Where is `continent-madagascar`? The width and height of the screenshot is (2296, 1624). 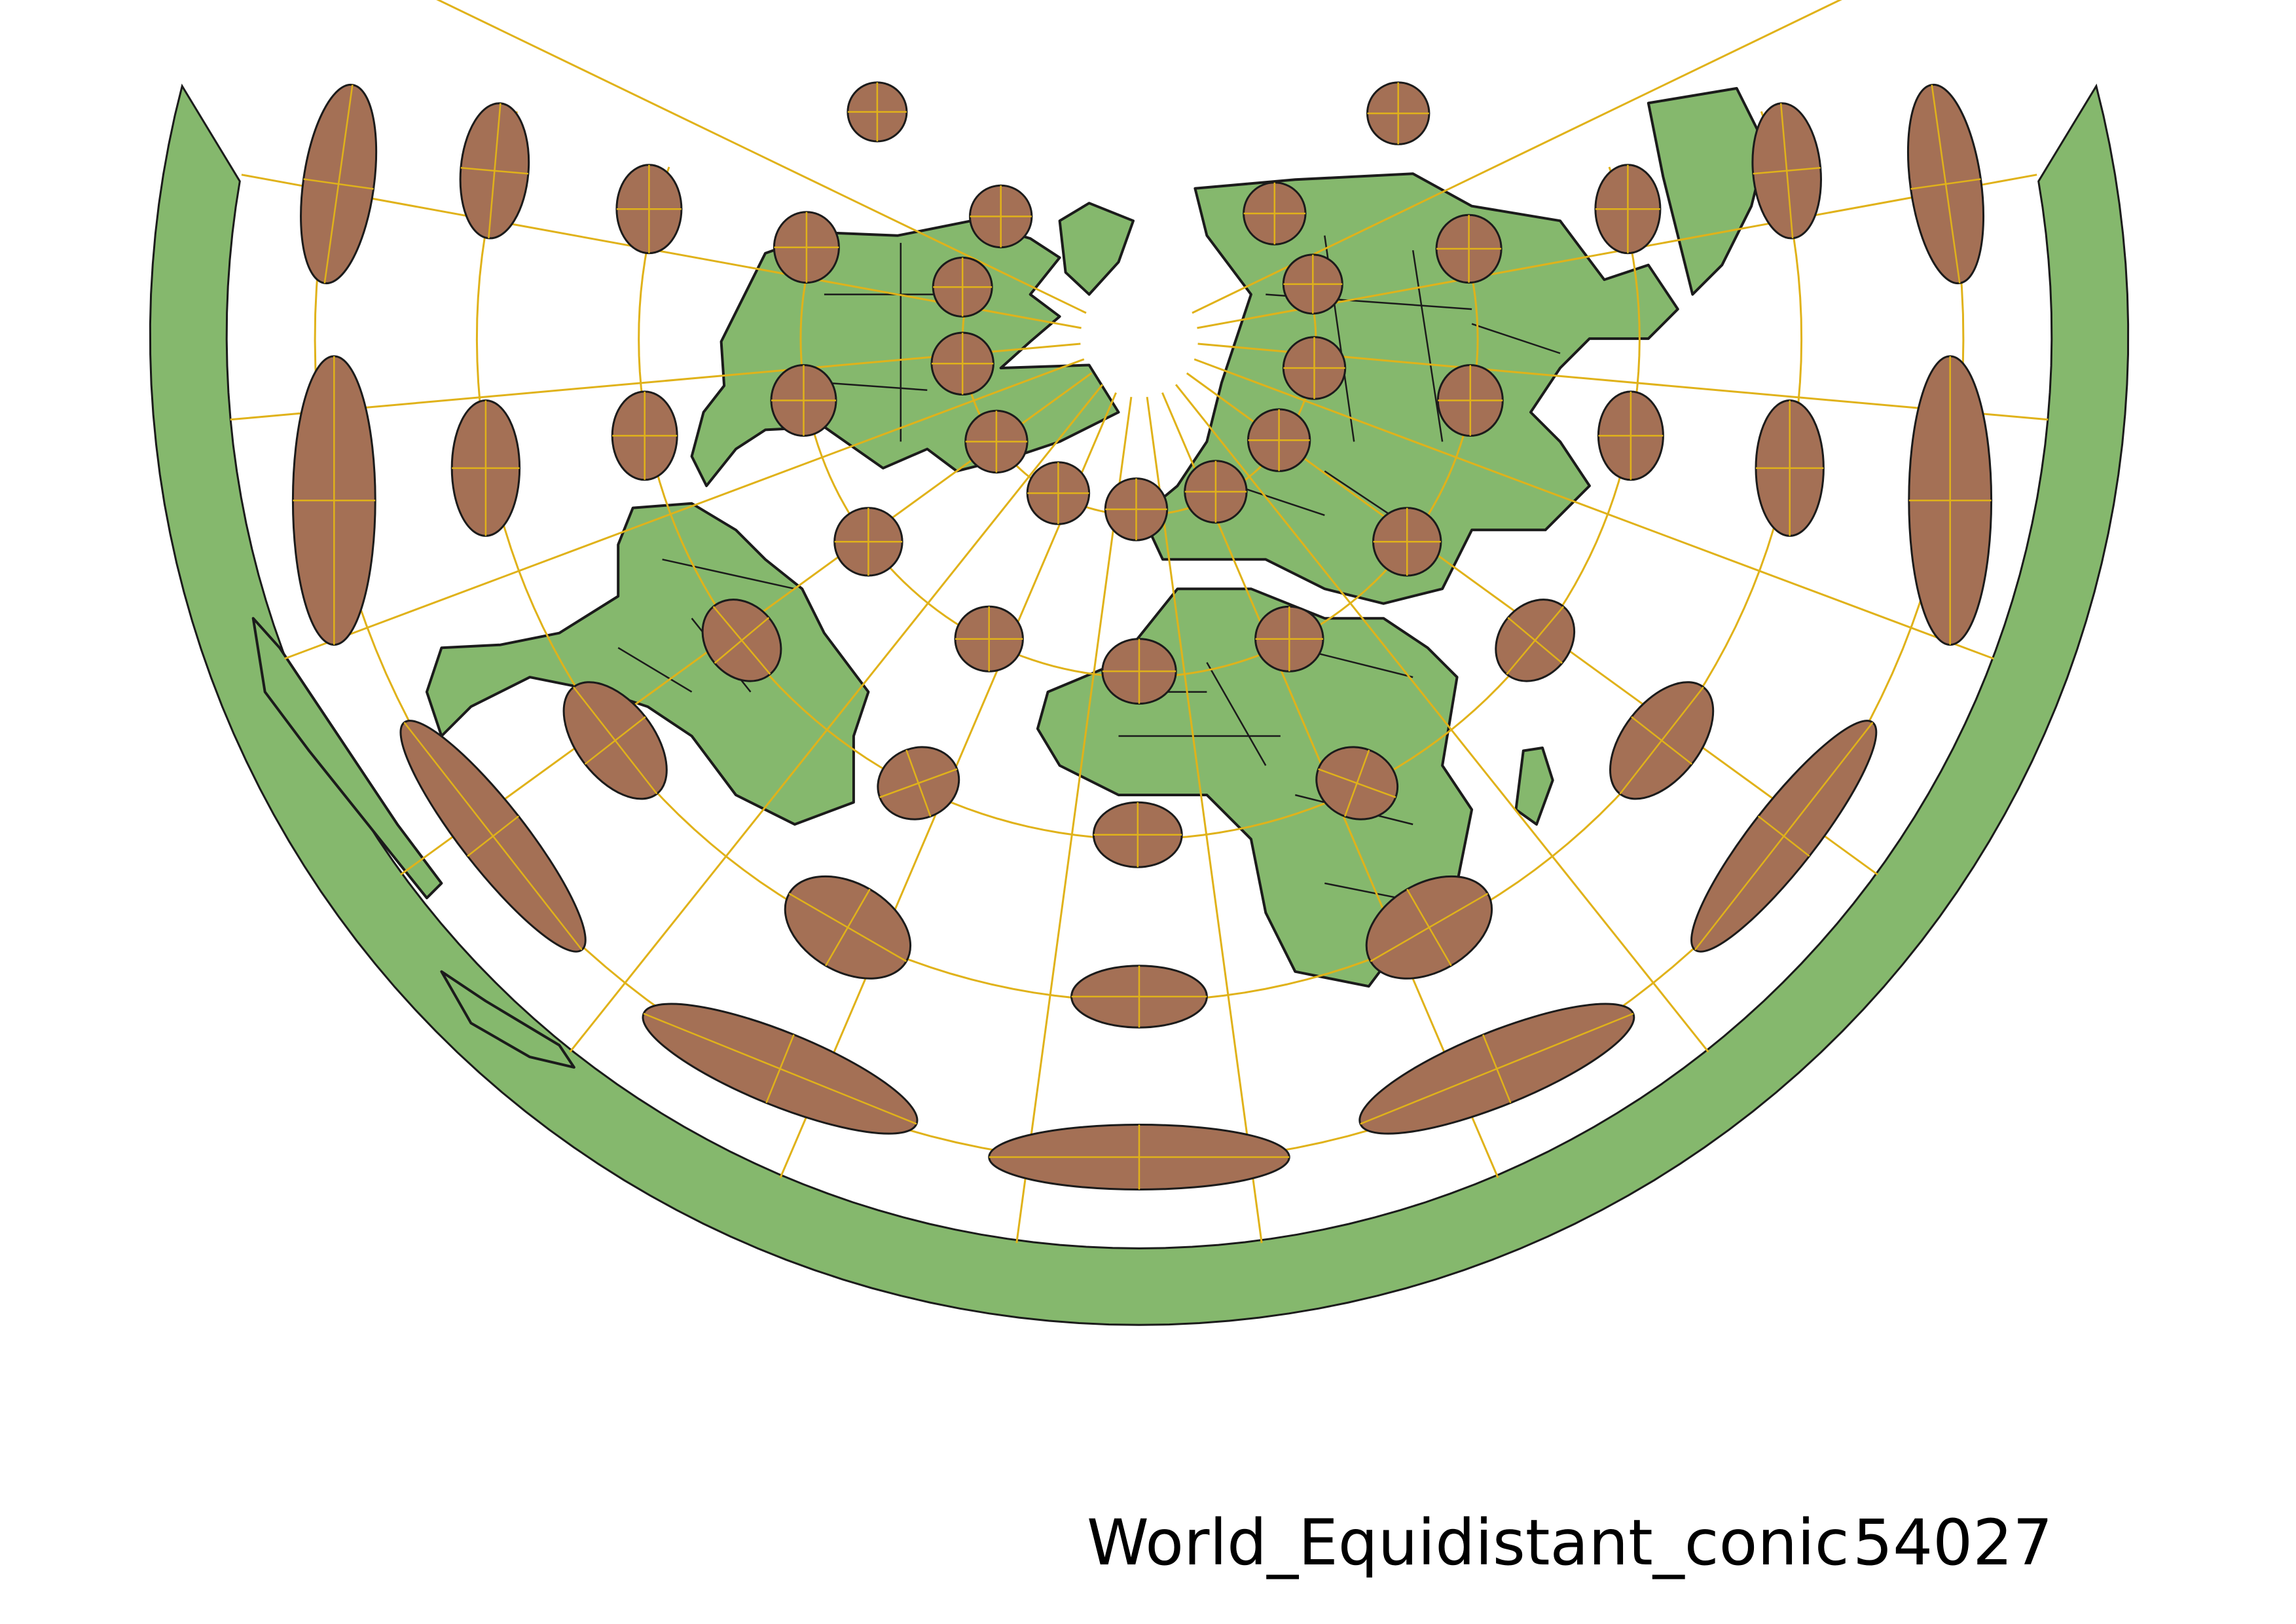
continent-madagascar is located at coordinates (1534, 786).